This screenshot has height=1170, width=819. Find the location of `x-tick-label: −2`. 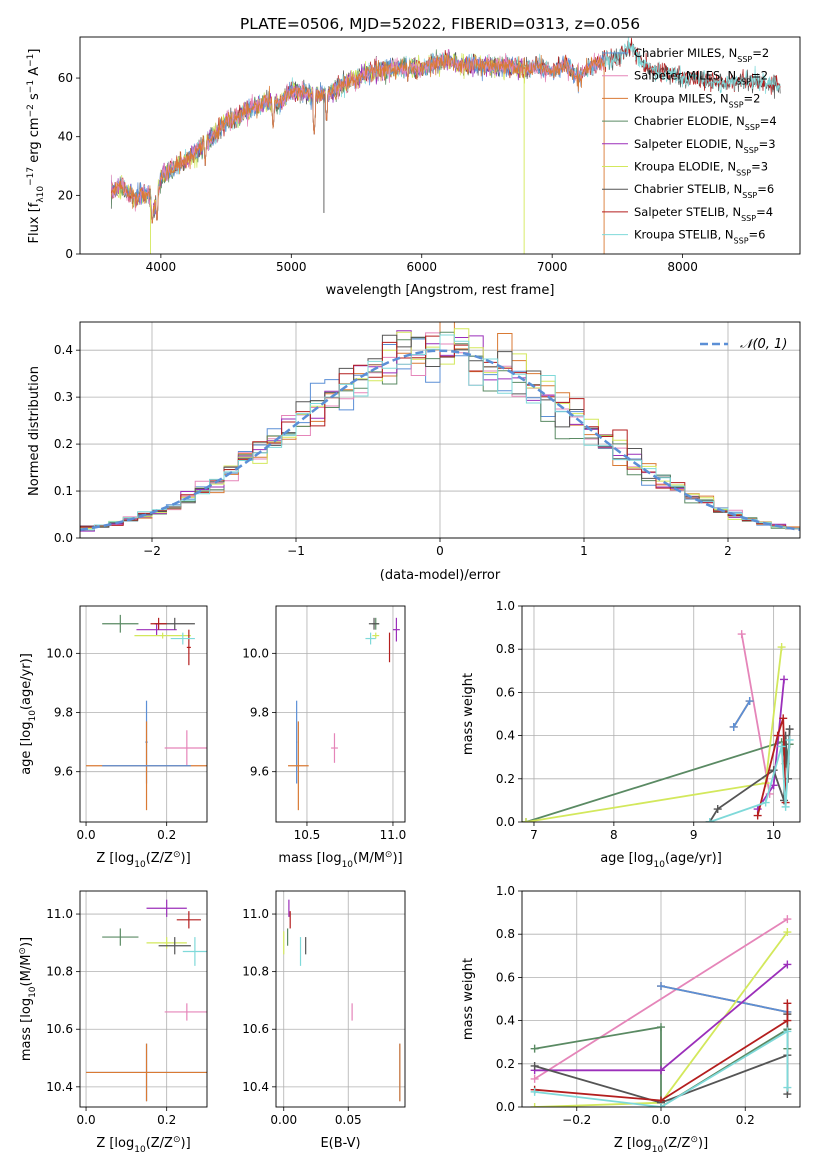

x-tick-label: −2 is located at coordinates (152, 551).